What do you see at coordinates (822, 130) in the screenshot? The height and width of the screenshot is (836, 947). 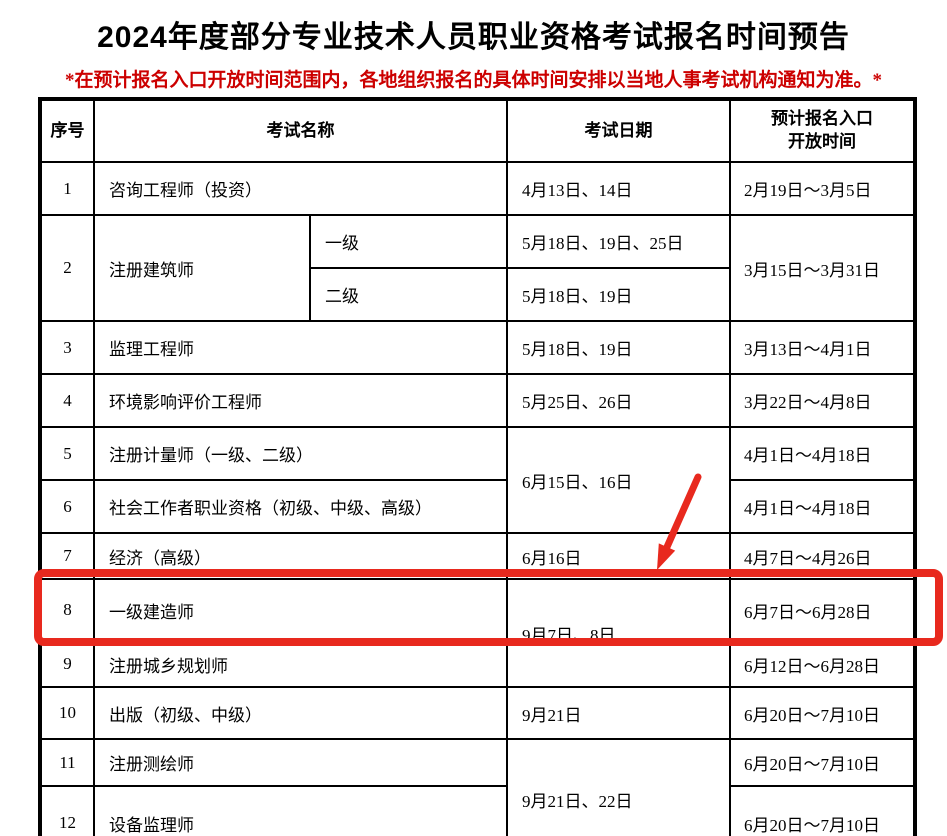 I see `col-header-registration-window: 预计报名入口 开放时间` at bounding box center [822, 130].